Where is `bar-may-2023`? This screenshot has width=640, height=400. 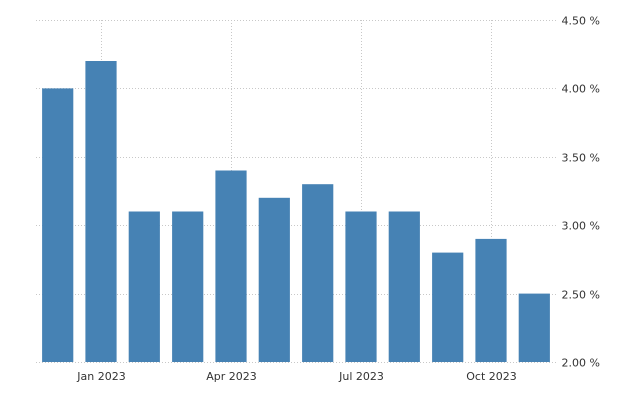
bar-may-2023 is located at coordinates (274, 279).